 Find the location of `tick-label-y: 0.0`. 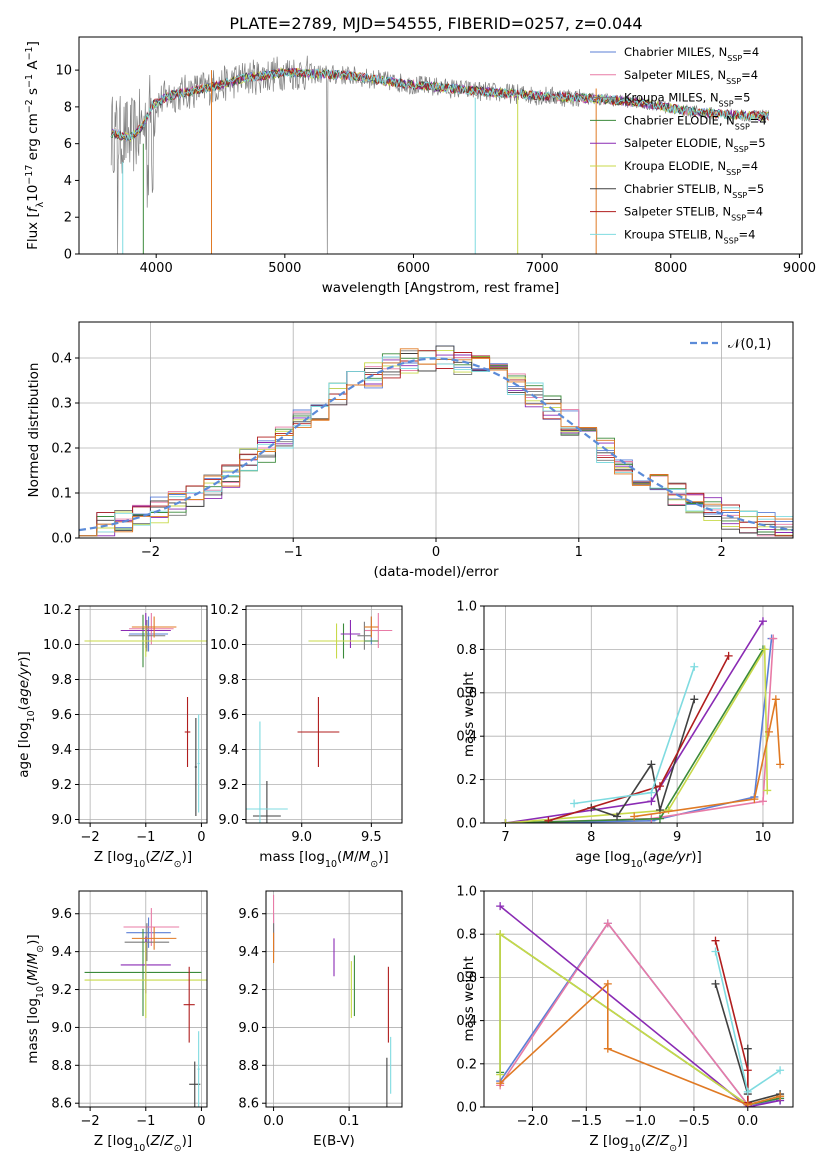

tick-label-y: 0.0 is located at coordinates (466, 1108).